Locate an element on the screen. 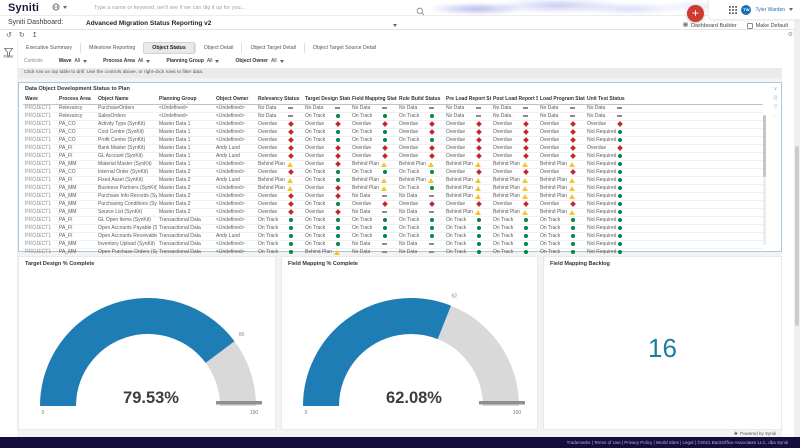 The height and width of the screenshot is (448, 800). tab-milestone-reporting: Milestone Reporting is located at coordinates (111, 47).